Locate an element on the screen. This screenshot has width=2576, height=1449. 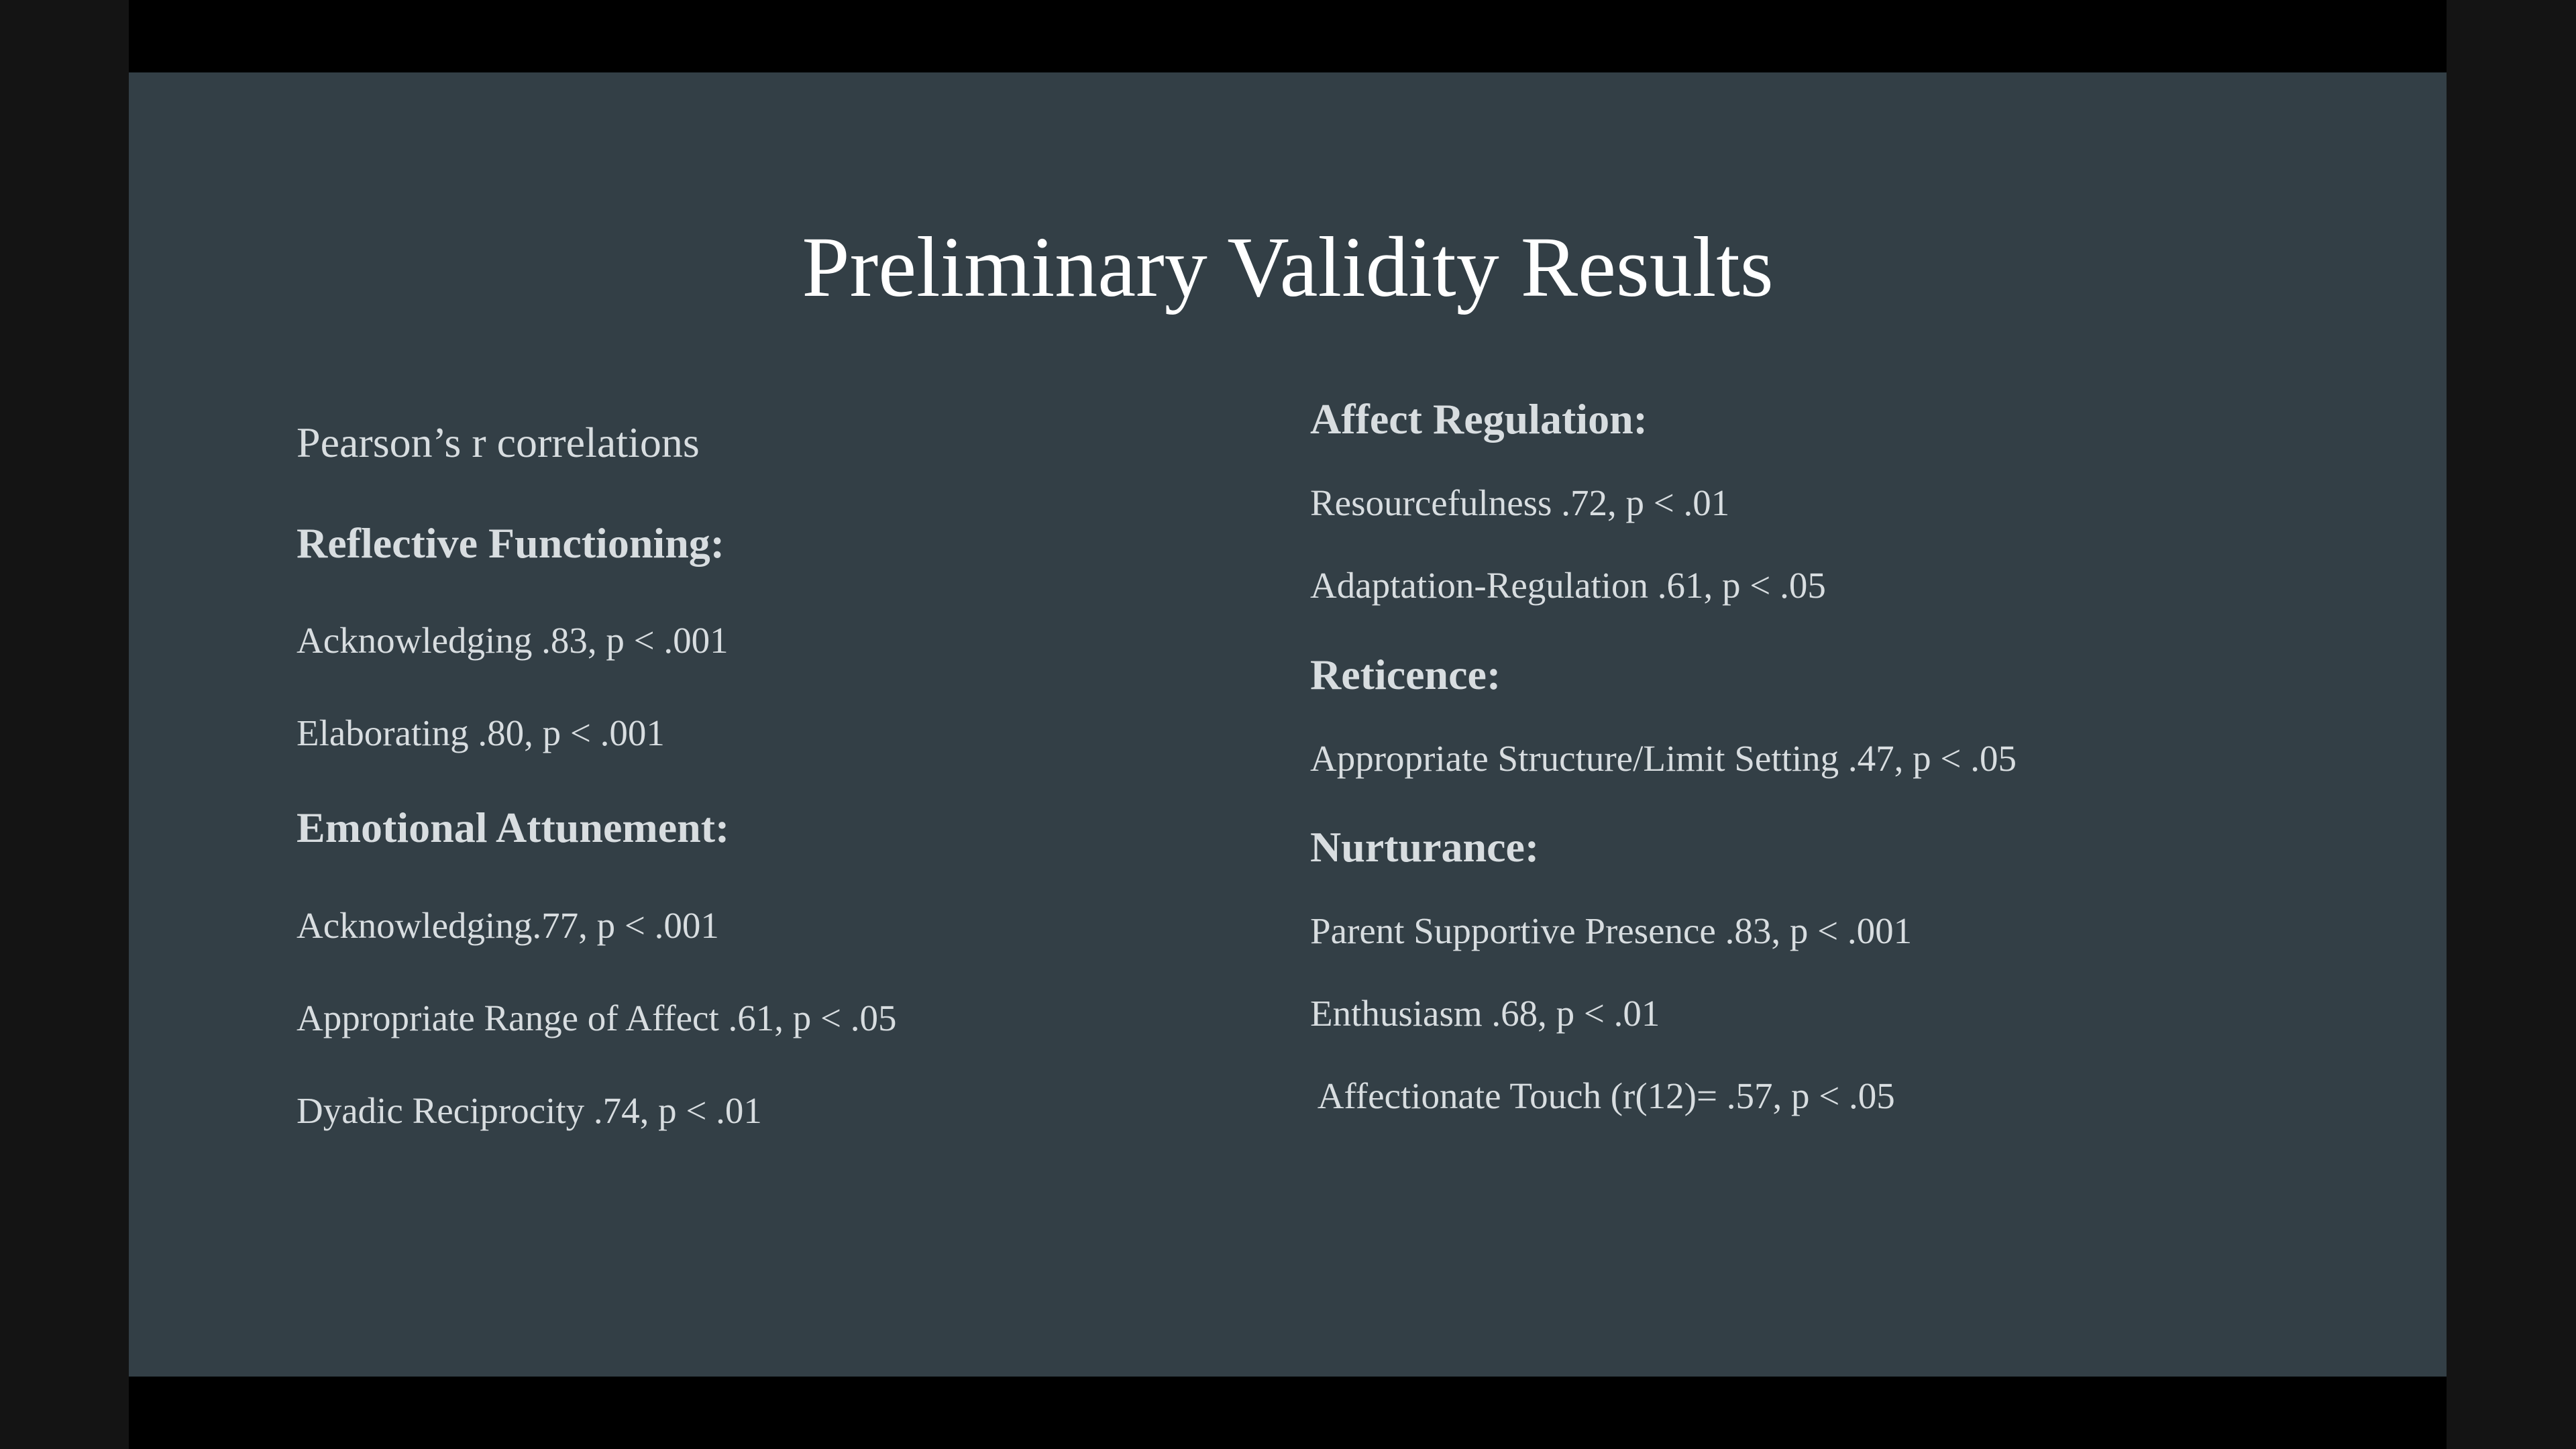
section-heading-reflective-functioning: Reflective Functioning: is located at coordinates (511, 543).